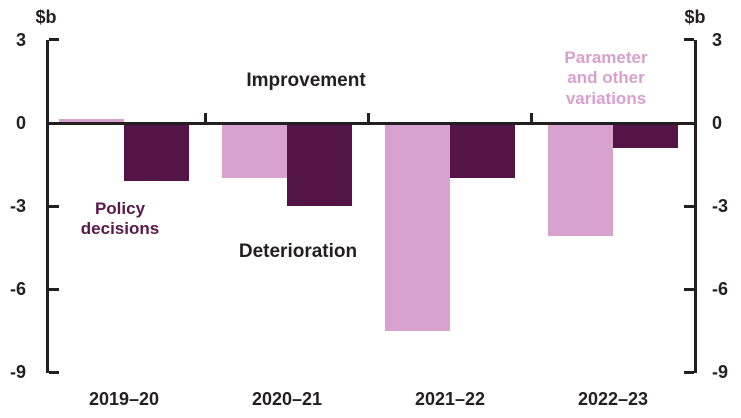 The width and height of the screenshot is (741, 418). I want to click on improvement-label: Improvement, so click(306, 80).